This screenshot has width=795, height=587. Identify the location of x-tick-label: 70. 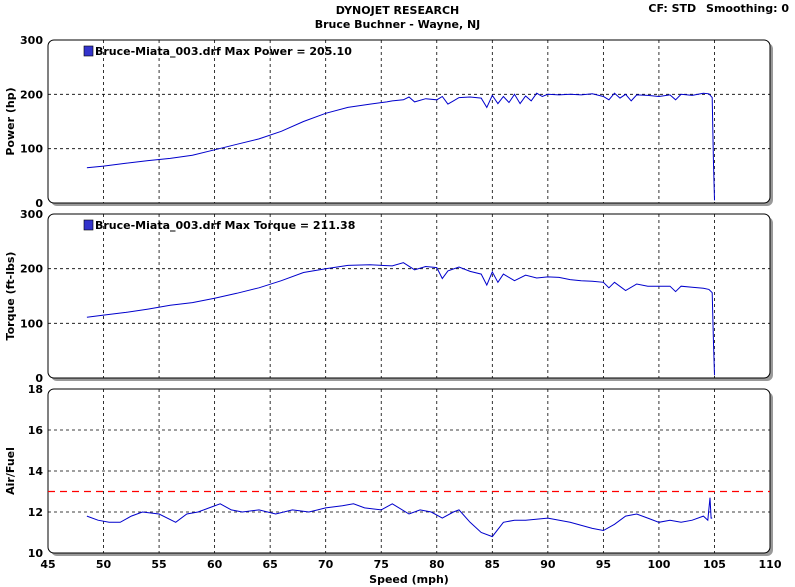
(326, 564).